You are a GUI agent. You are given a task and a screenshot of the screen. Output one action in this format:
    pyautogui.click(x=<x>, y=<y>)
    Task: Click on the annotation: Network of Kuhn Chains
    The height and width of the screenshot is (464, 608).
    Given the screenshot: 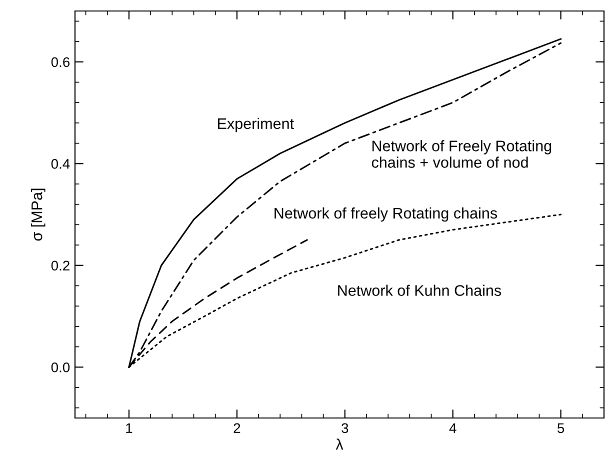 What is the action you would take?
    pyautogui.click(x=420, y=290)
    